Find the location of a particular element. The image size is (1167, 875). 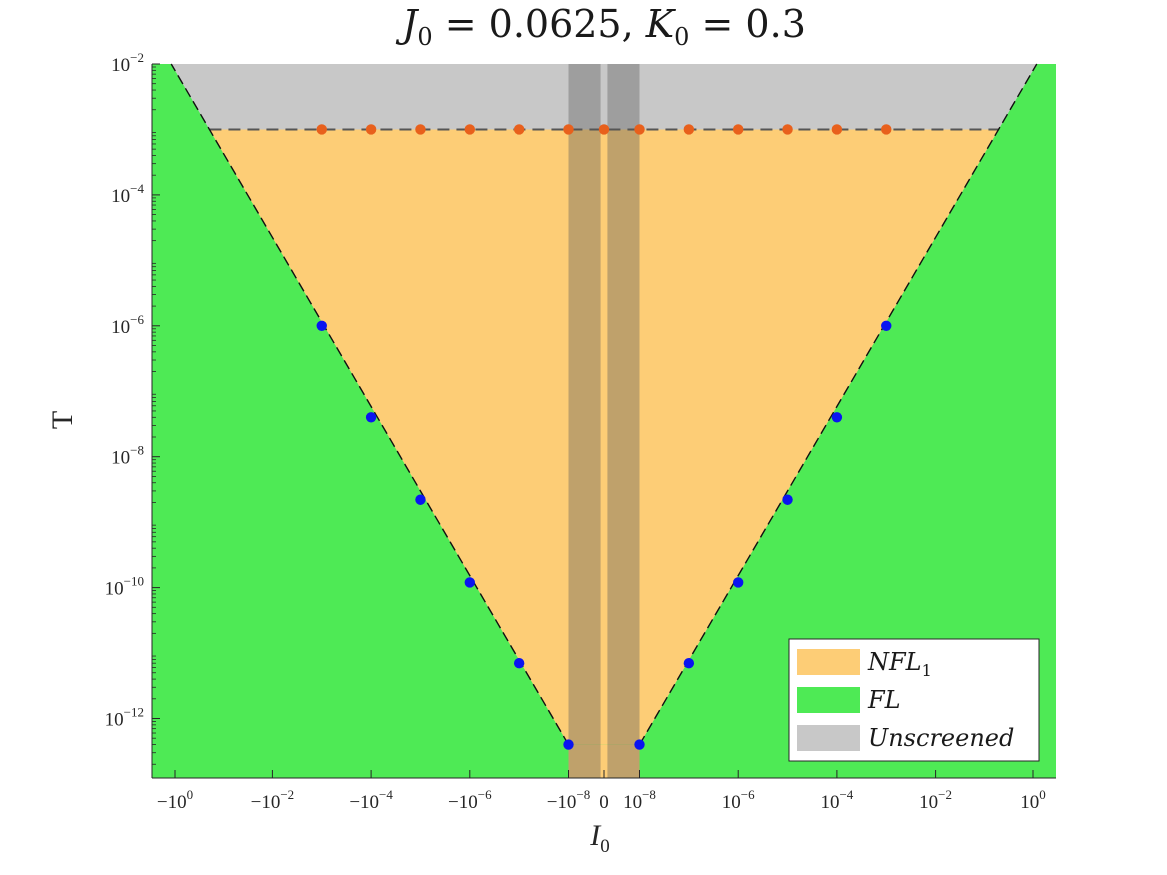

x-tick-label: 10⁻⁶ is located at coordinates (738, 800).